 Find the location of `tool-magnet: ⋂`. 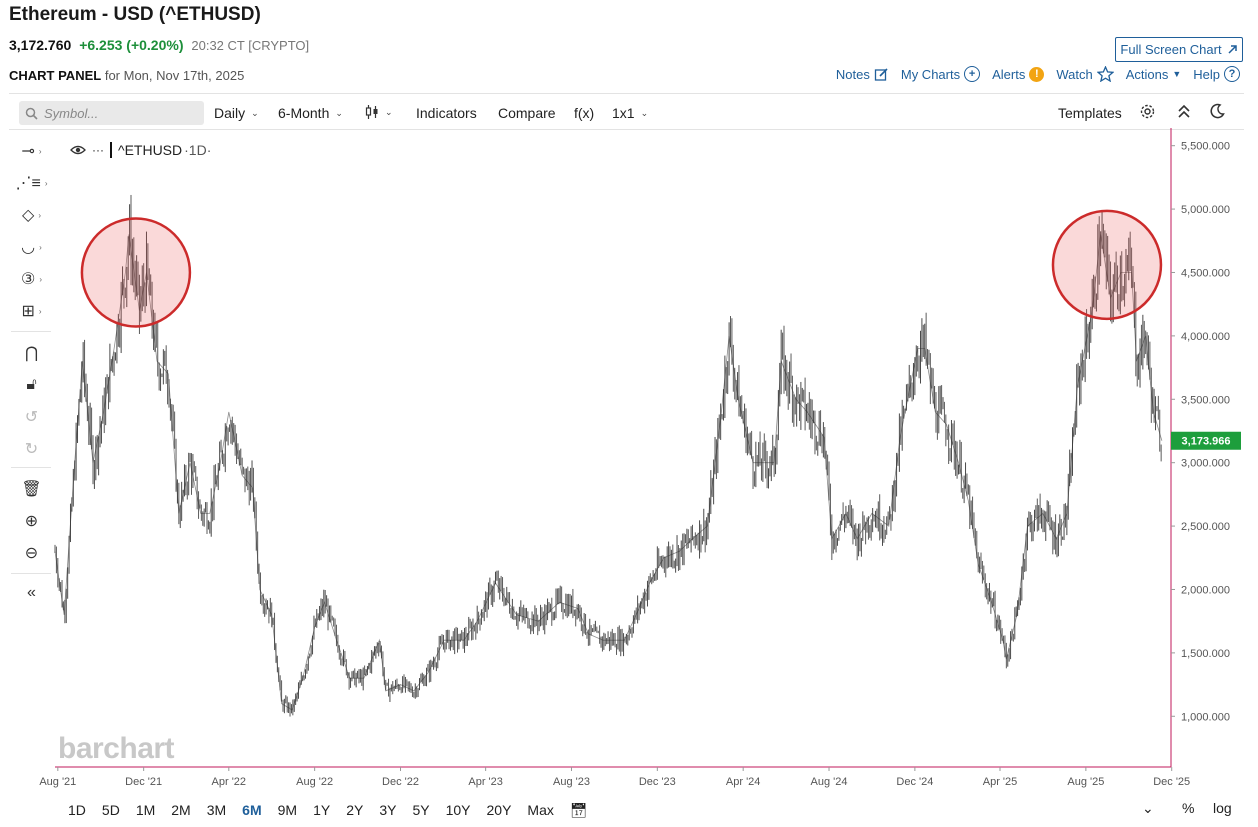

tool-magnet: ⋂ is located at coordinates (31, 353).